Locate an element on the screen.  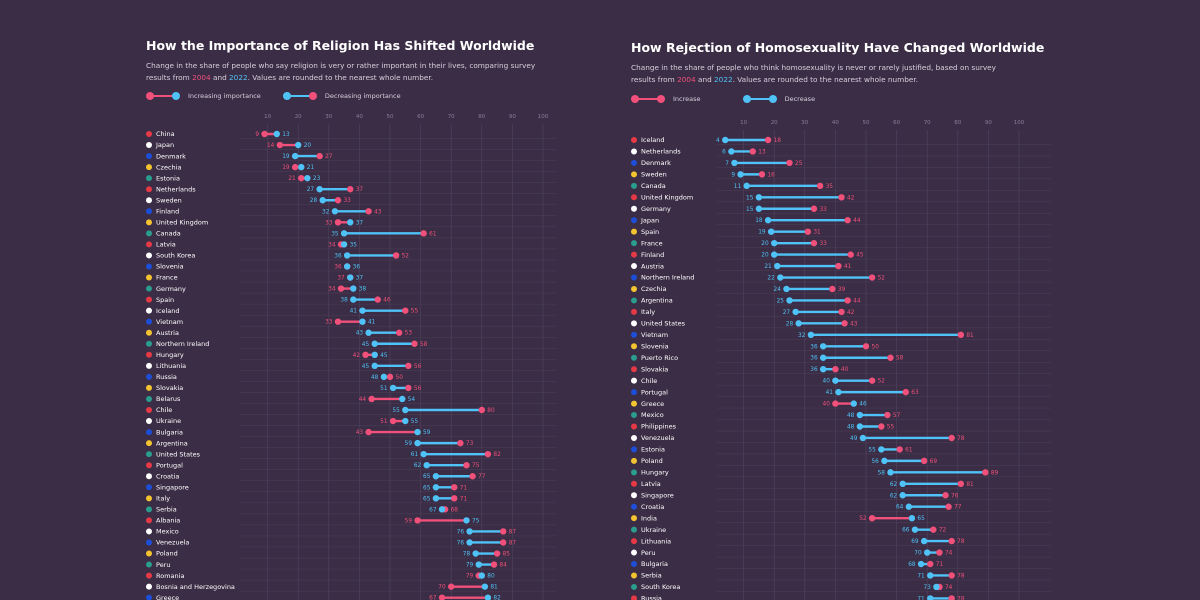
value-label: 79 is located at coordinates (470, 566).